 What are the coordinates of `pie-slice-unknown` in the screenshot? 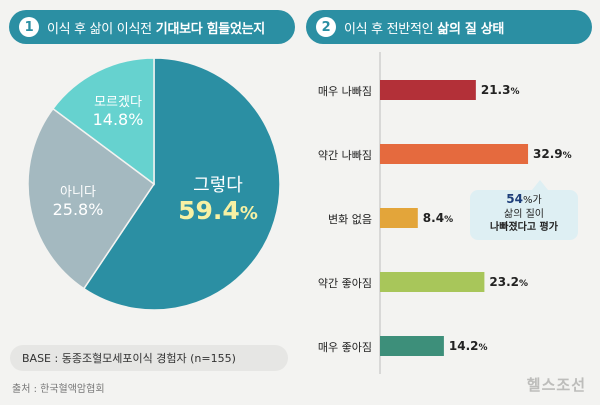 It's located at (103, 121).